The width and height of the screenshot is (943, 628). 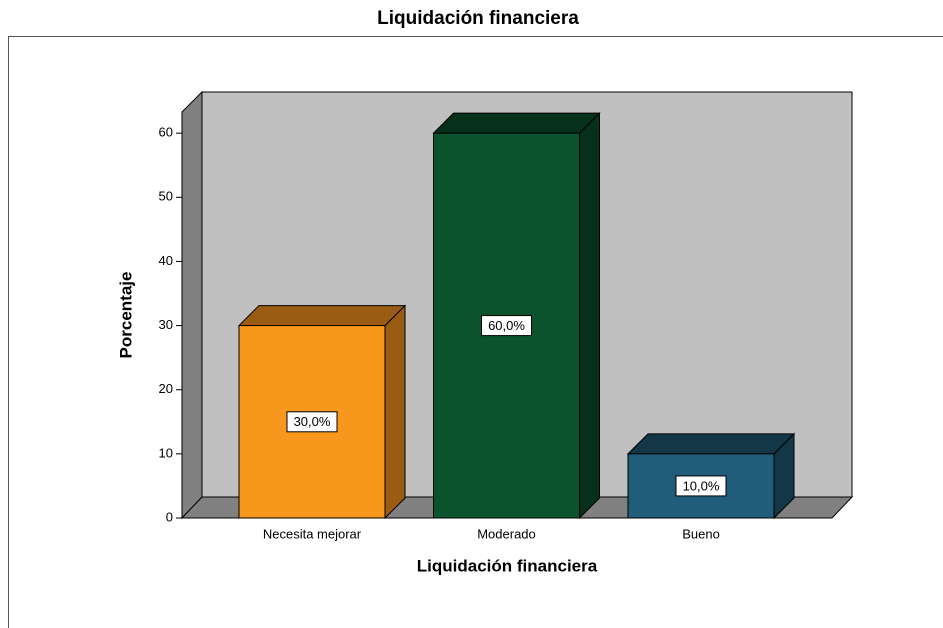 I want to click on value-label: 30,0%, so click(x=312, y=421).